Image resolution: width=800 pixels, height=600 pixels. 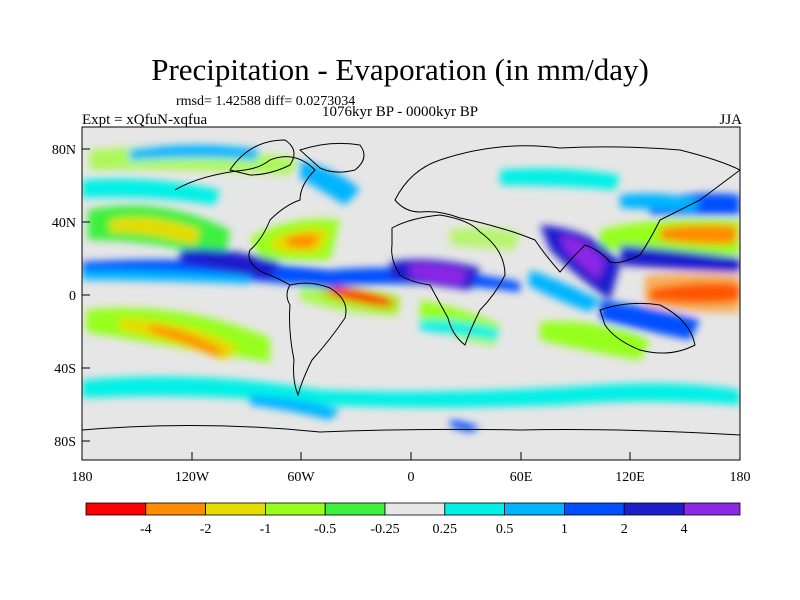 What do you see at coordinates (413, 519) in the screenshot?
I see `colorbar: -4 -2 -1 -0.5 -0.25 0.25 0.5 1 2 4` at bounding box center [413, 519].